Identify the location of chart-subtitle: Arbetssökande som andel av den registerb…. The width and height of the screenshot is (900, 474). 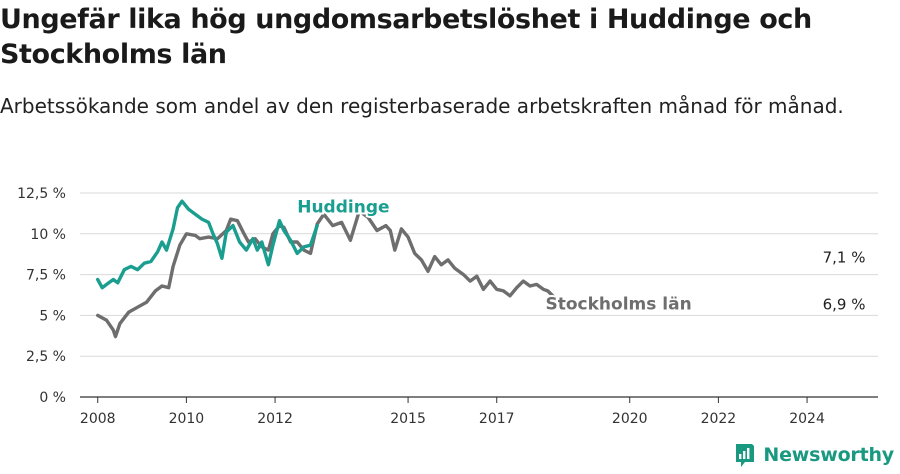
(422, 106).